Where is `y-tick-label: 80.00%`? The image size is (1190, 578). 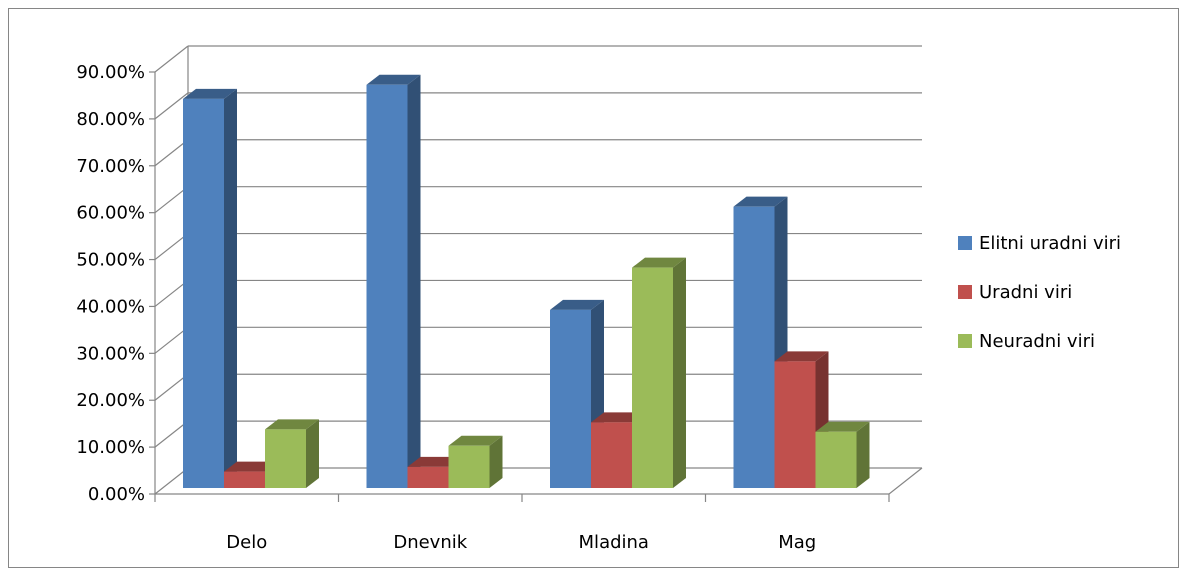
y-tick-label: 80.00% is located at coordinates (110, 119).